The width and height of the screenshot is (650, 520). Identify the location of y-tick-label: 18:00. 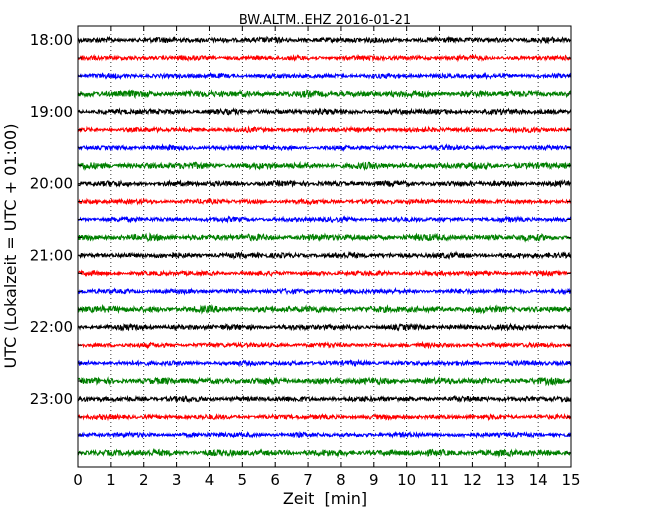
(51, 40).